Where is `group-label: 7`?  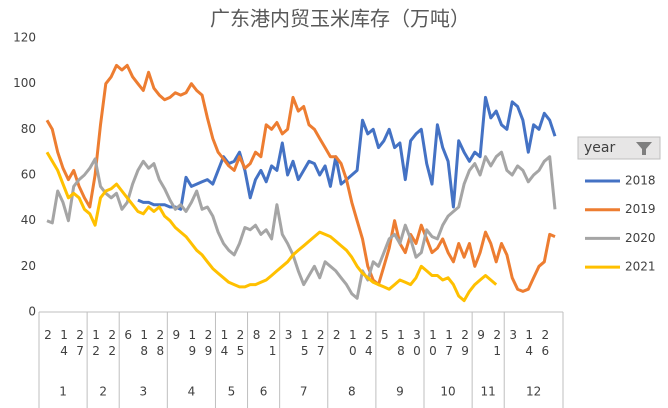
group-label: 7 is located at coordinates (304, 392).